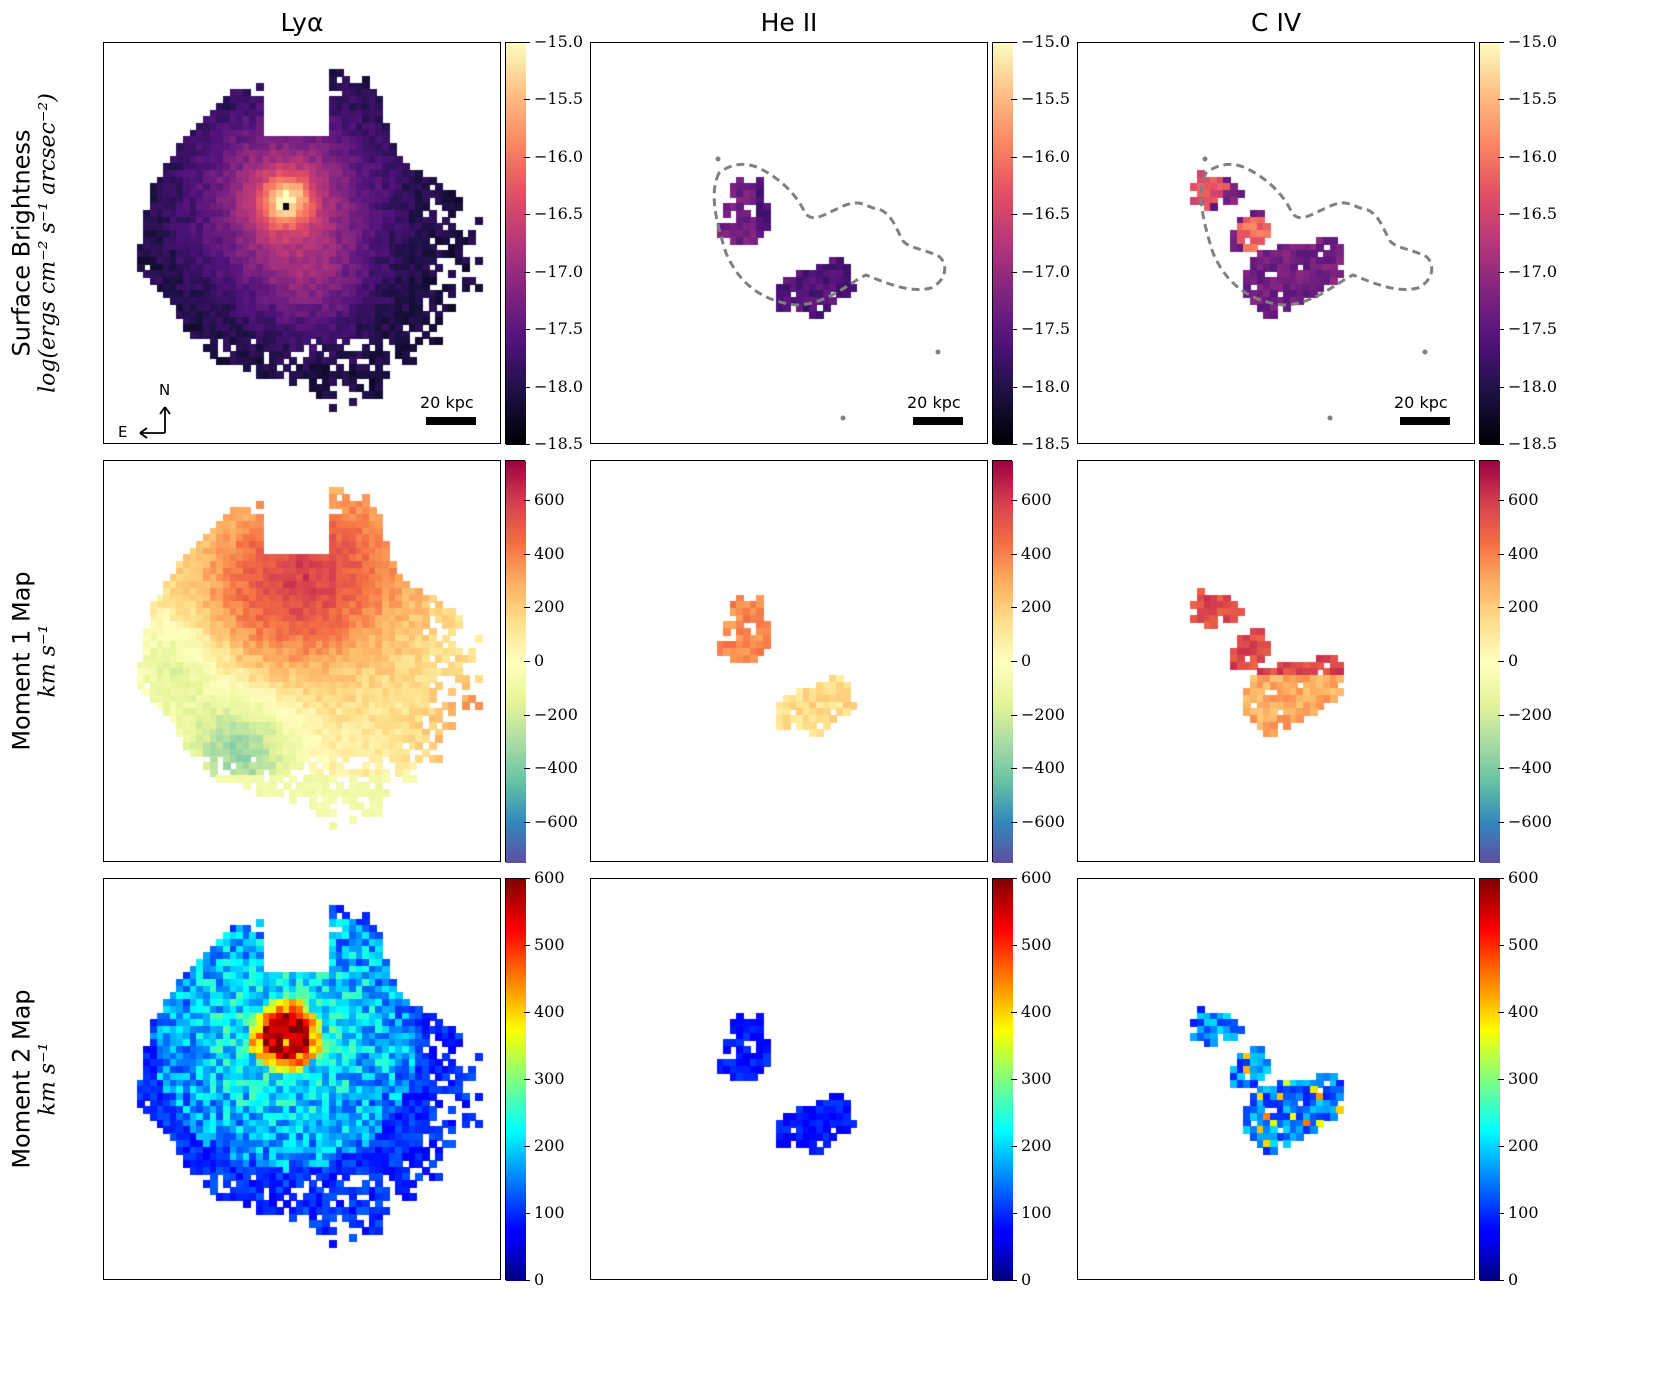 The width and height of the screenshot is (1661, 1390). I want to click on column-title: He II, so click(789, 22).